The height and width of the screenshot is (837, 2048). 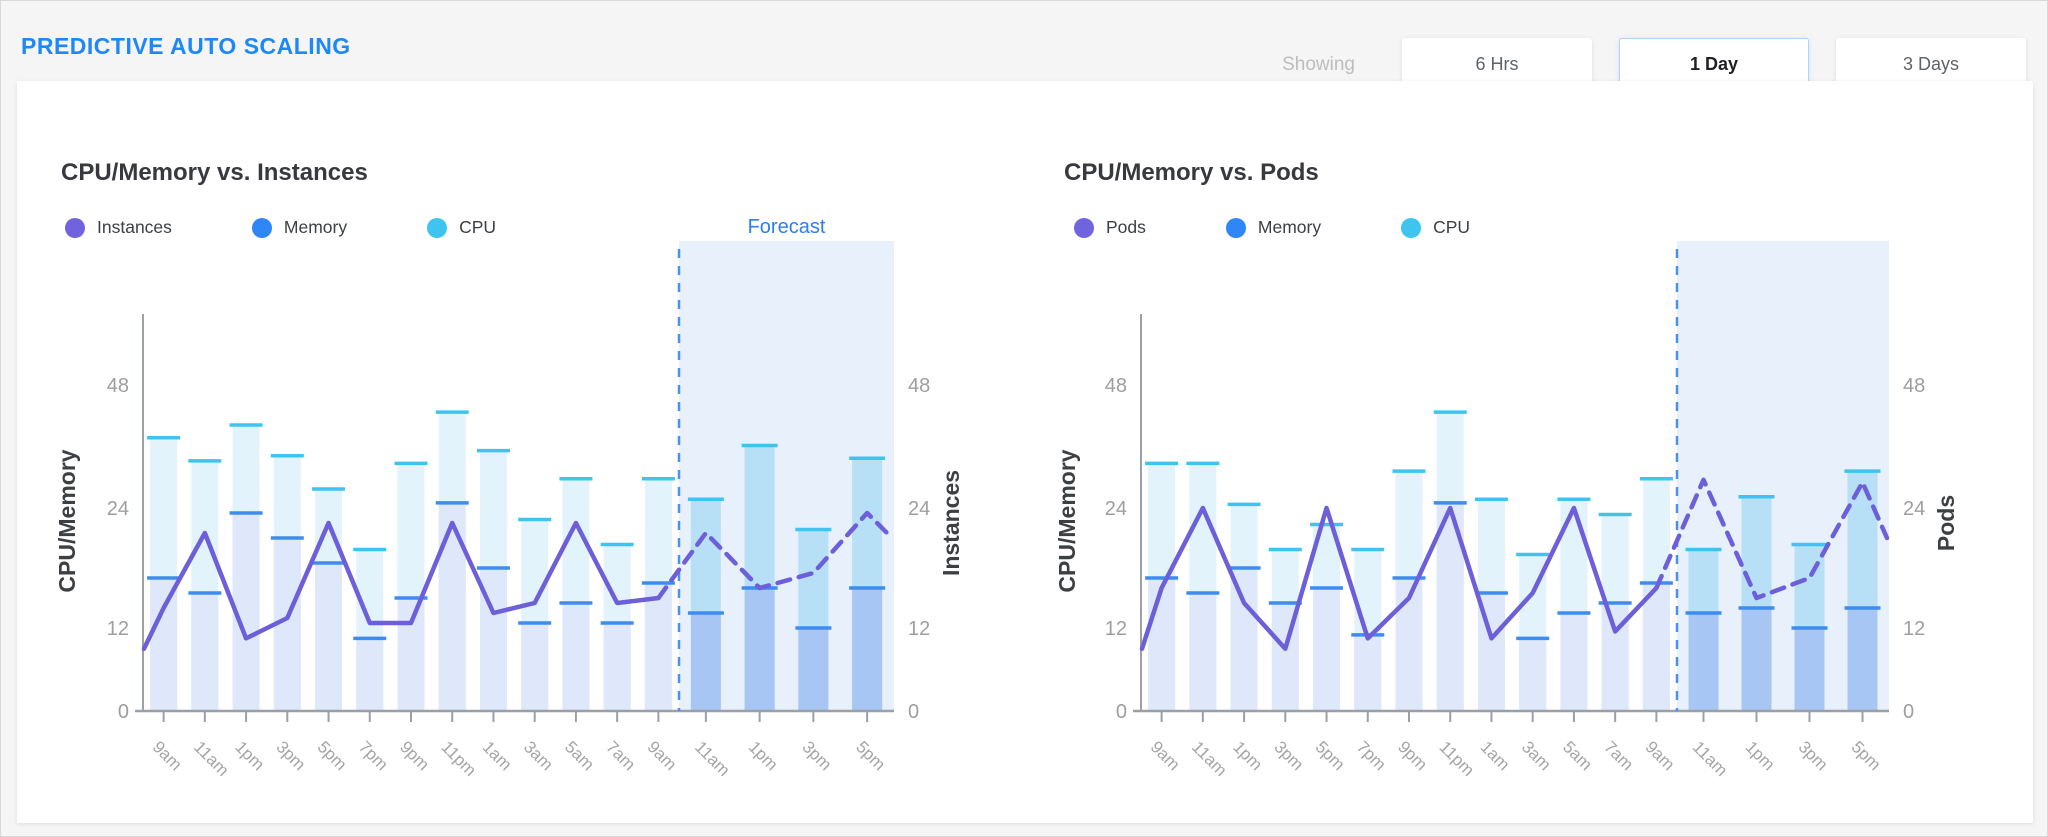 What do you see at coordinates (214, 172) in the screenshot?
I see `chart-title-instances: CPU/Memory vs. Instances` at bounding box center [214, 172].